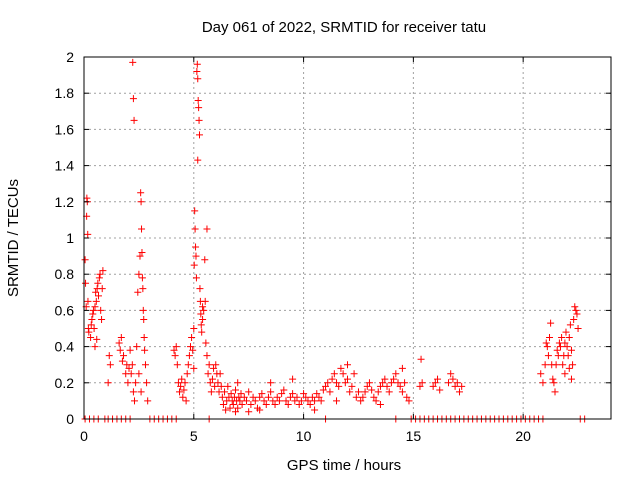 Image resolution: width=640 pixels, height=480 pixels. Describe the element at coordinates (13, 238) in the screenshot. I see `y-axis-label: SRMTID / TECUs` at that location.